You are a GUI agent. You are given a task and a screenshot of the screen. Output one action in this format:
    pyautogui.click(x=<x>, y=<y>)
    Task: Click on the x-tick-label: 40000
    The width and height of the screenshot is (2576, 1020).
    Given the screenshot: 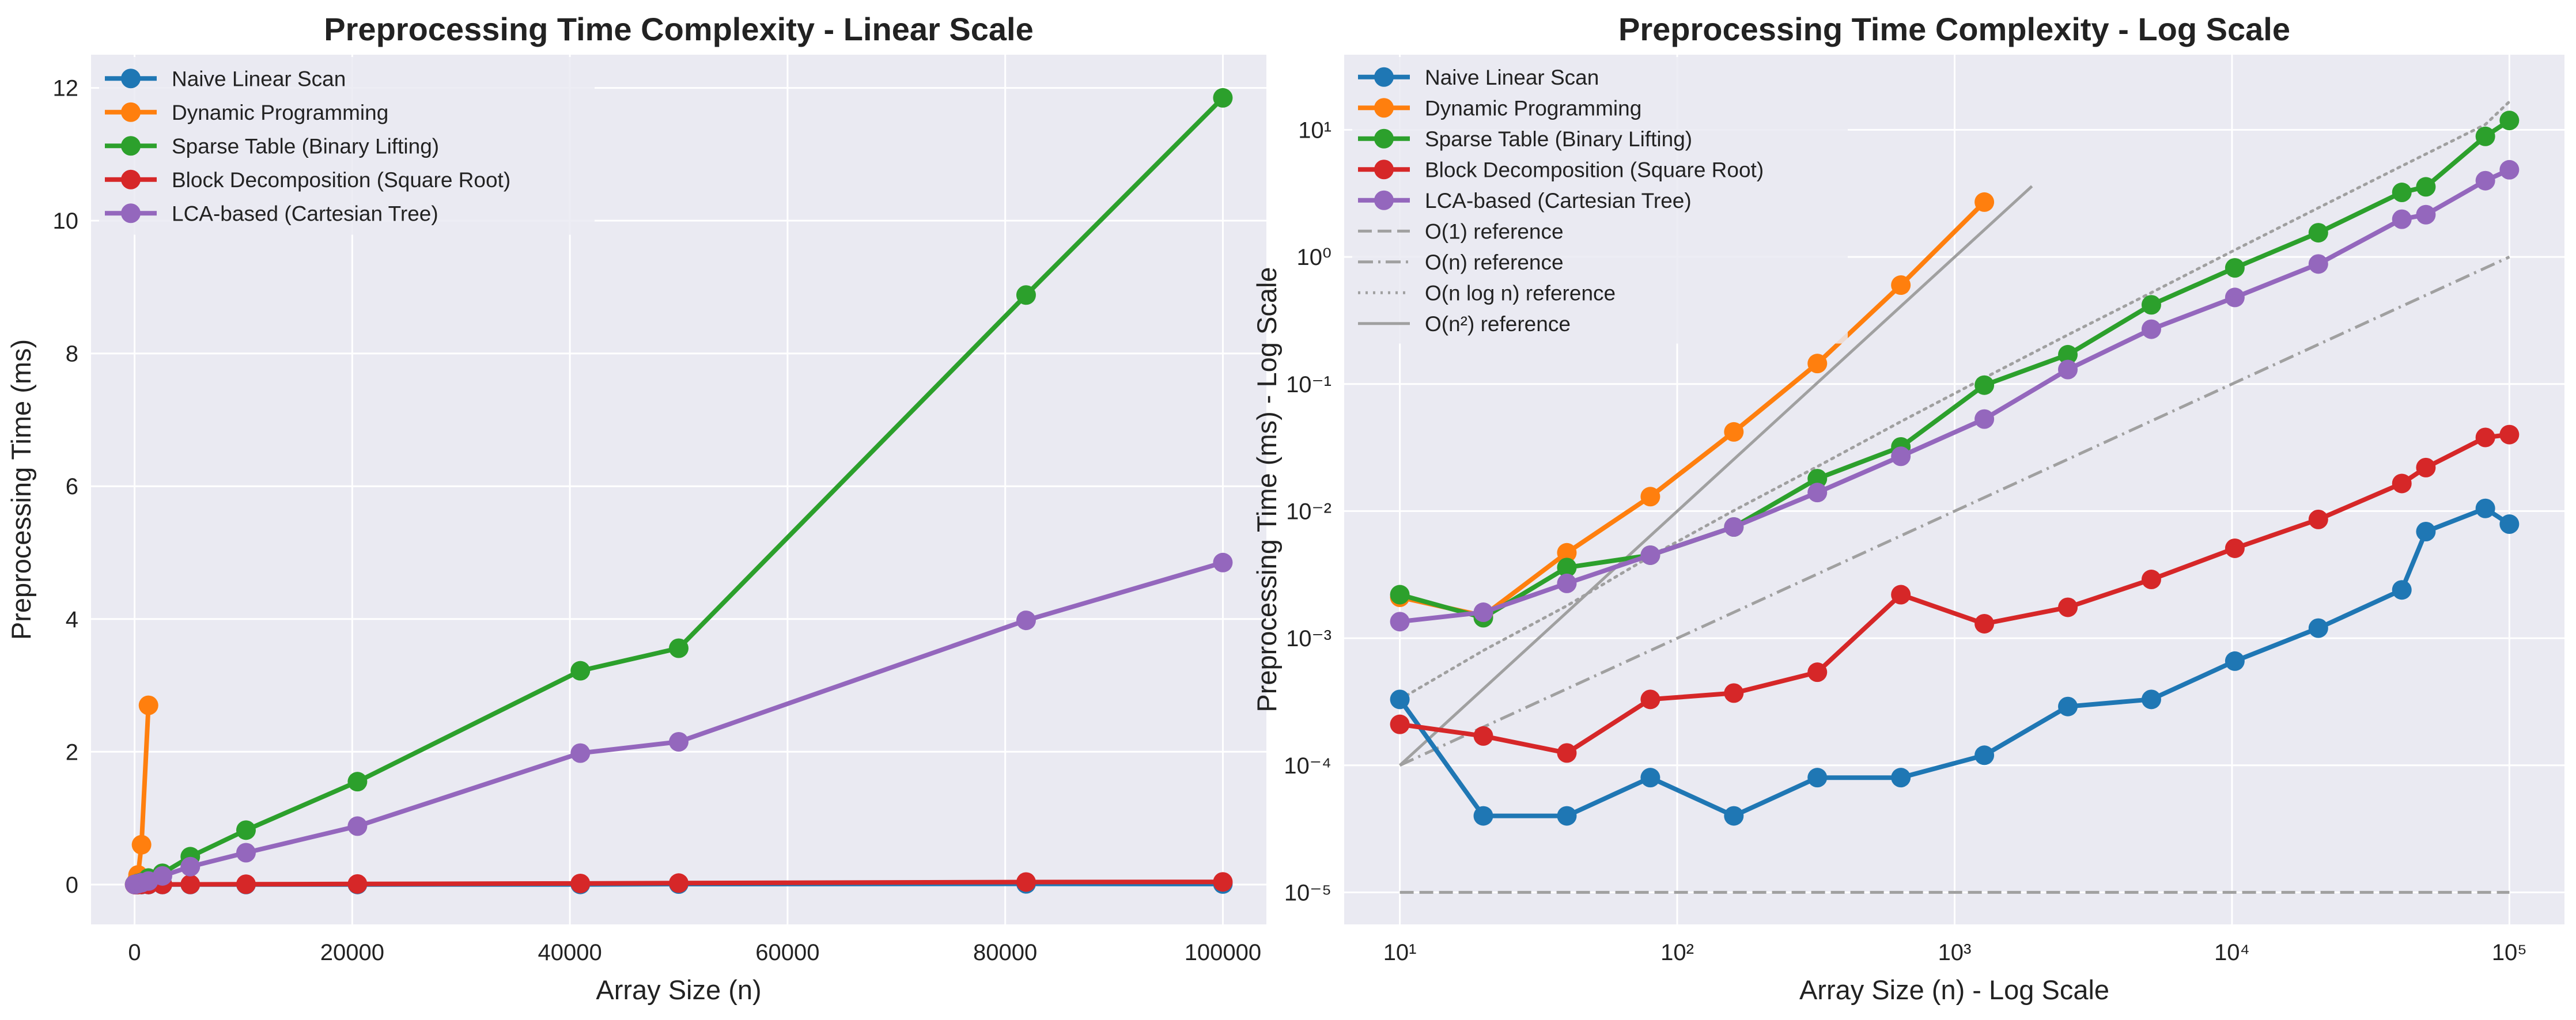 What is the action you would take?
    pyautogui.click(x=570, y=953)
    